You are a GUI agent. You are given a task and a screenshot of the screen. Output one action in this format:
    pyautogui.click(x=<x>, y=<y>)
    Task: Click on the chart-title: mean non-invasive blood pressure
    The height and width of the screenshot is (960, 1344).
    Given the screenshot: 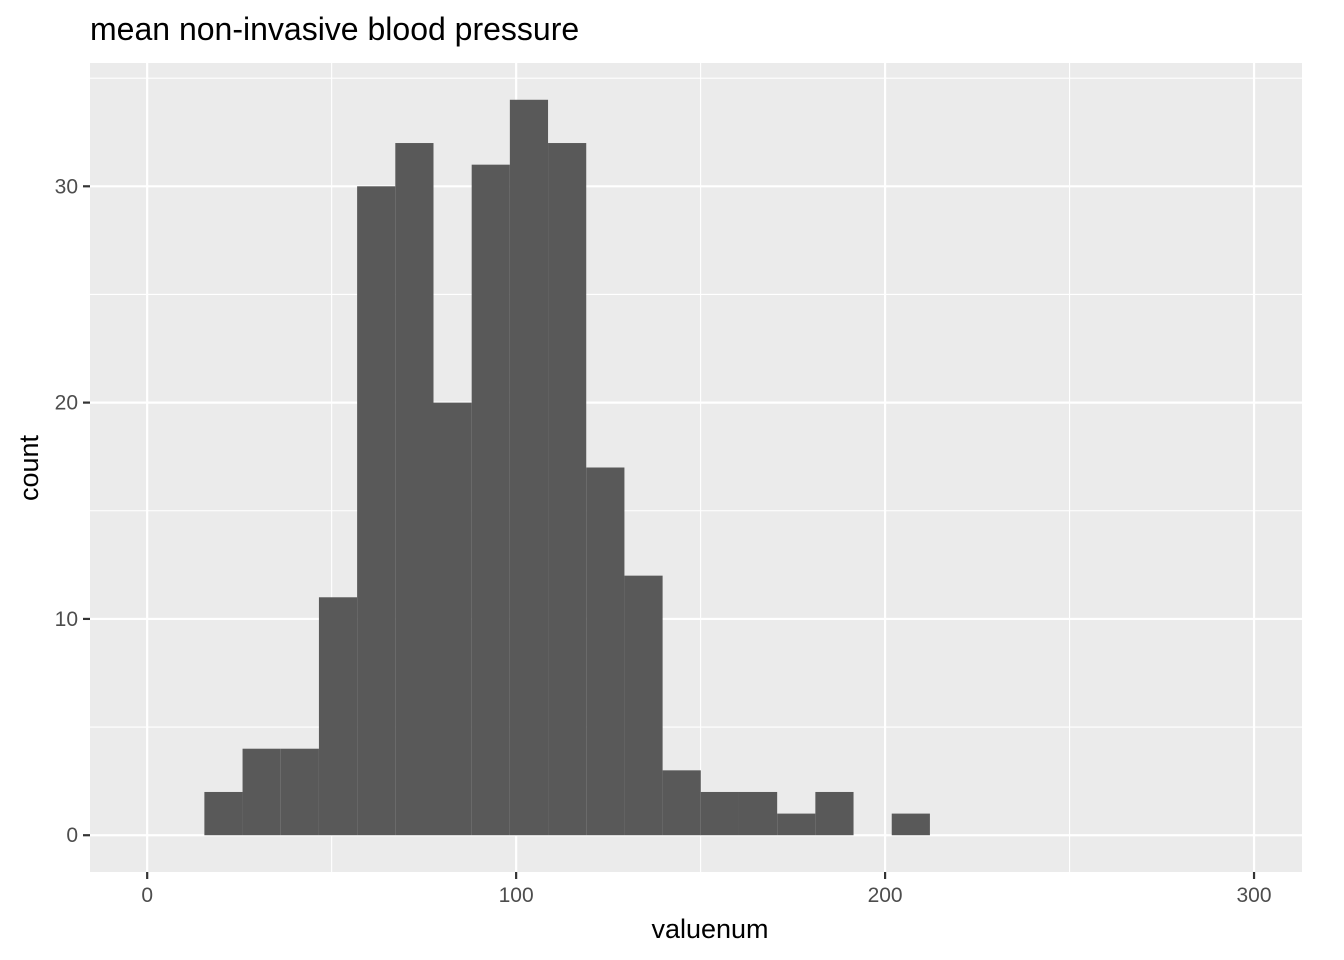 What is the action you would take?
    pyautogui.click(x=334, y=29)
    